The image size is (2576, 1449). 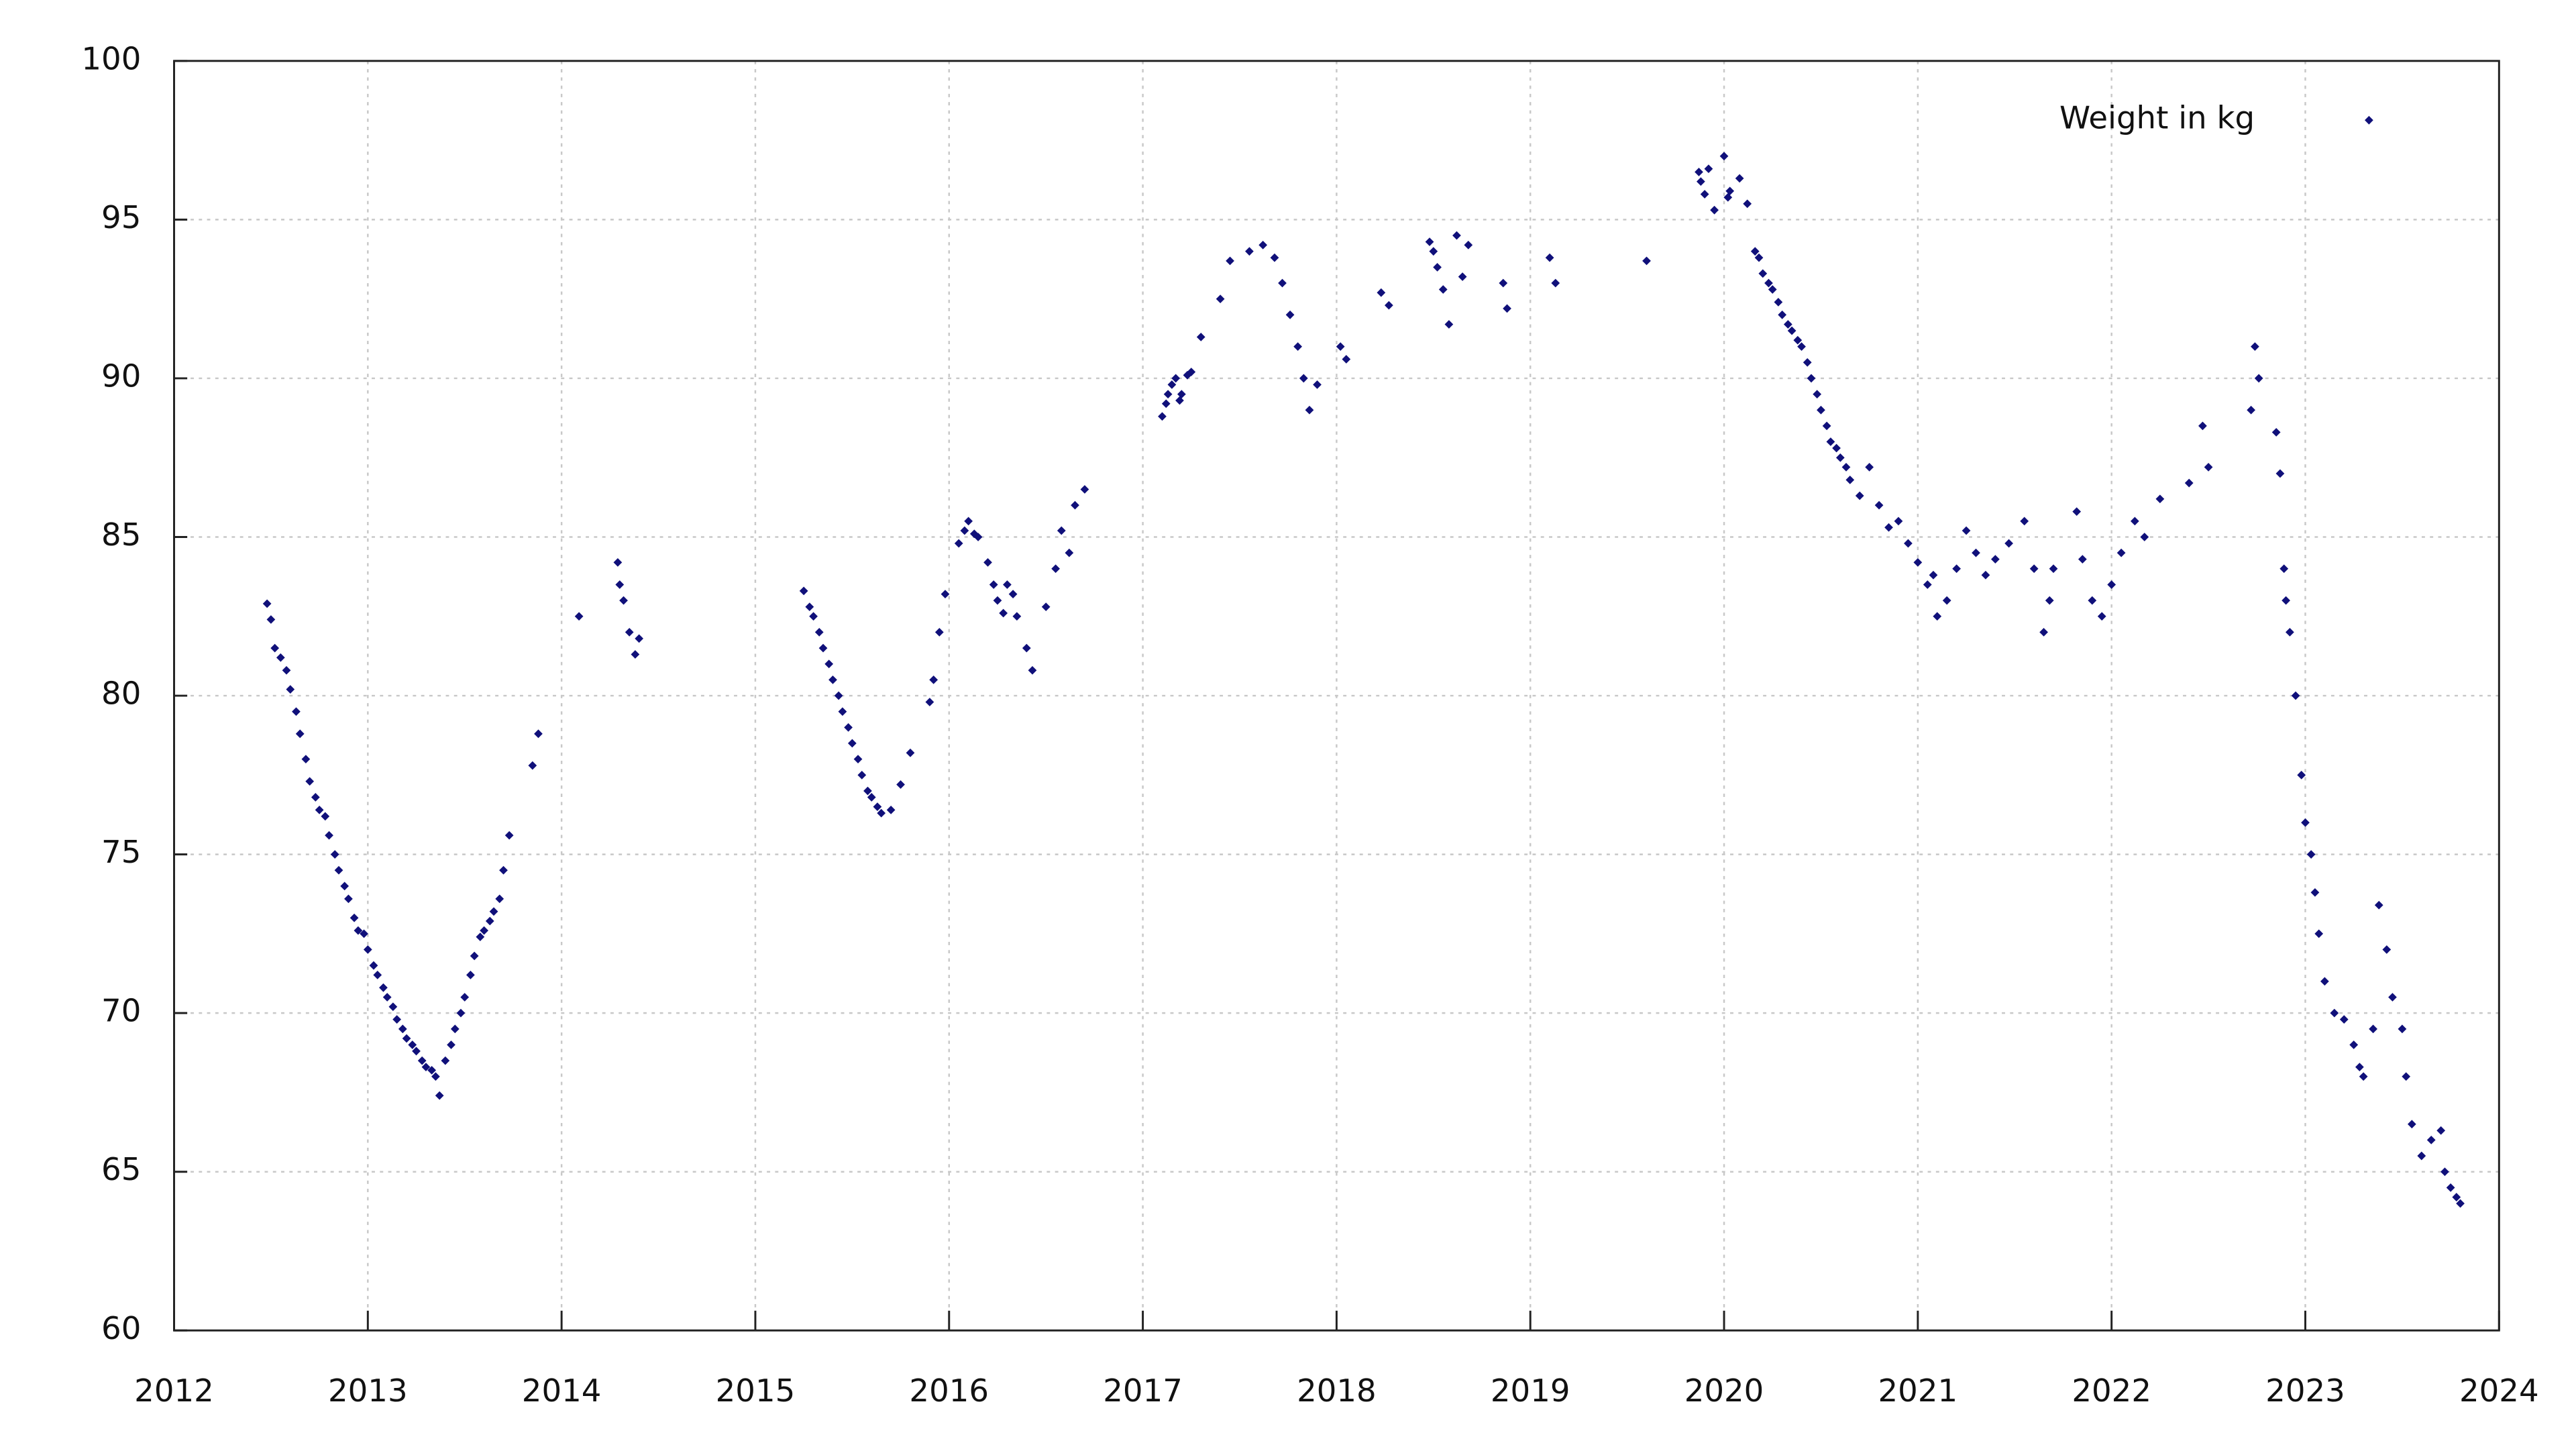 What do you see at coordinates (368, 1391) in the screenshot?
I see `x-tick-label: 2013` at bounding box center [368, 1391].